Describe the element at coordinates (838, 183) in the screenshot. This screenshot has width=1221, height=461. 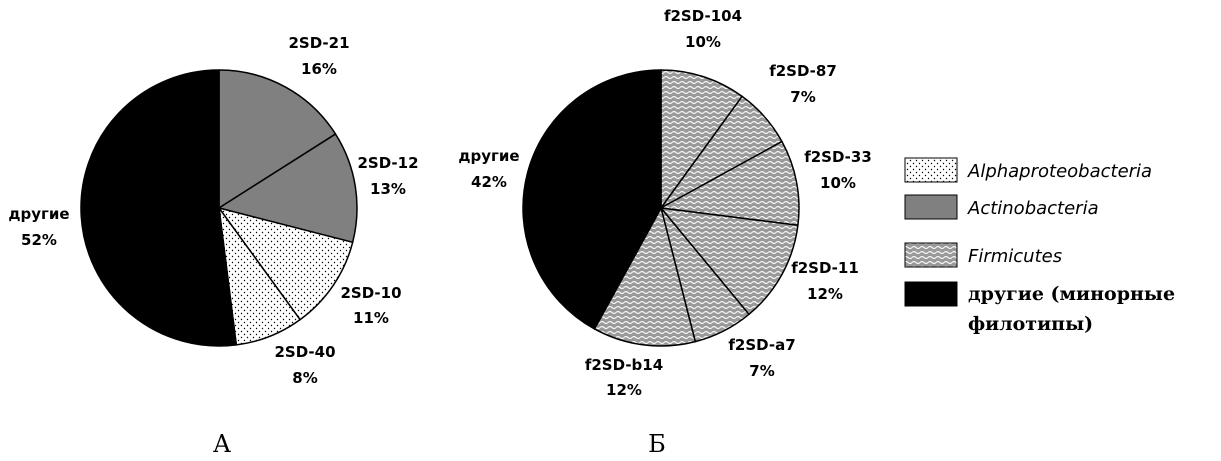
I see `slice-value-f2sd-33: 10%` at that location.